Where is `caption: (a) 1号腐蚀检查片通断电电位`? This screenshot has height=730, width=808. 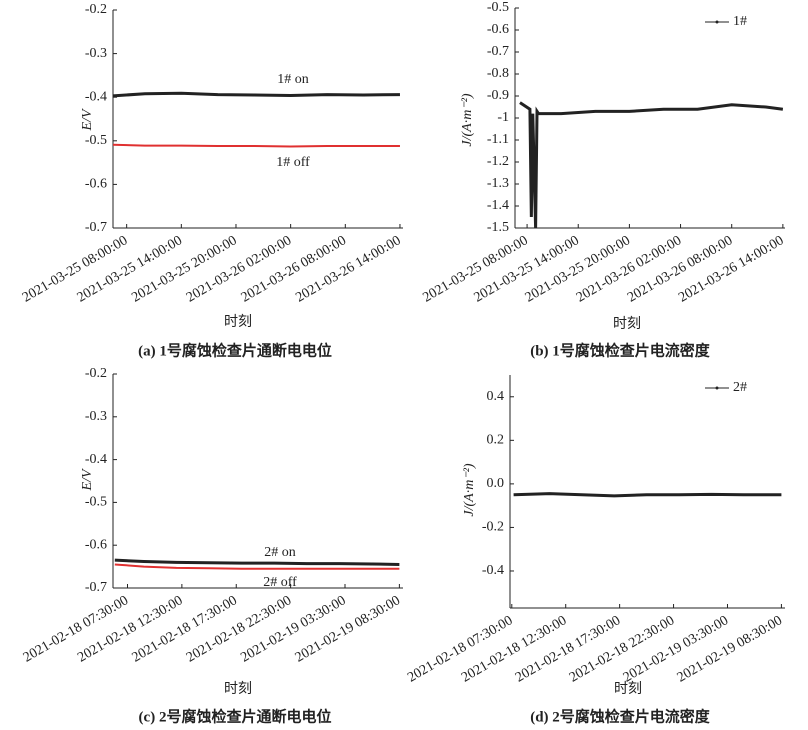
caption: (a) 1号腐蚀检查片通断电电位 is located at coordinates (235, 350).